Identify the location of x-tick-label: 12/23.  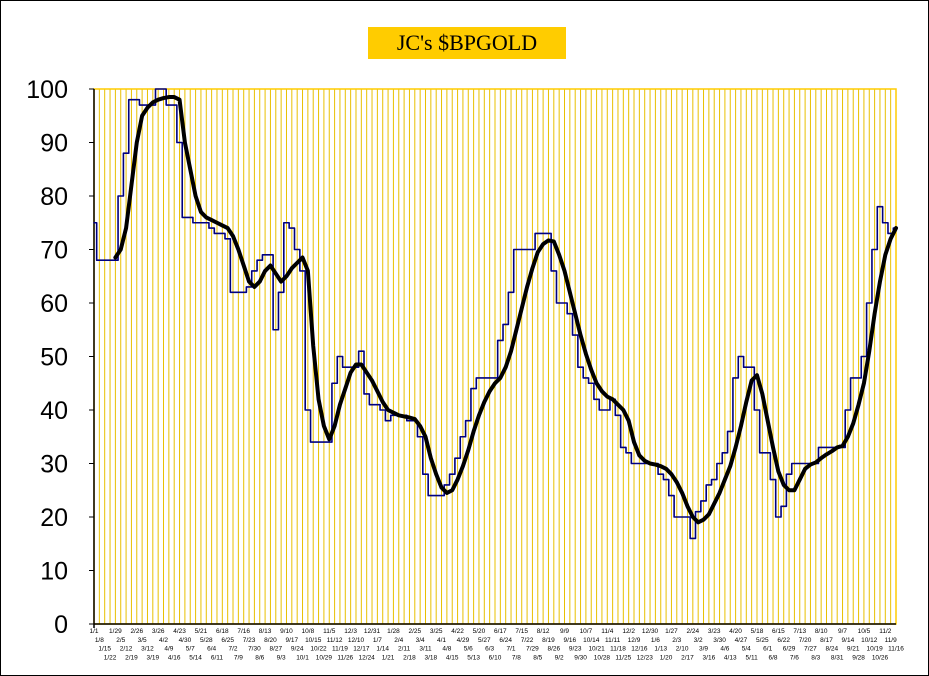
(645, 657).